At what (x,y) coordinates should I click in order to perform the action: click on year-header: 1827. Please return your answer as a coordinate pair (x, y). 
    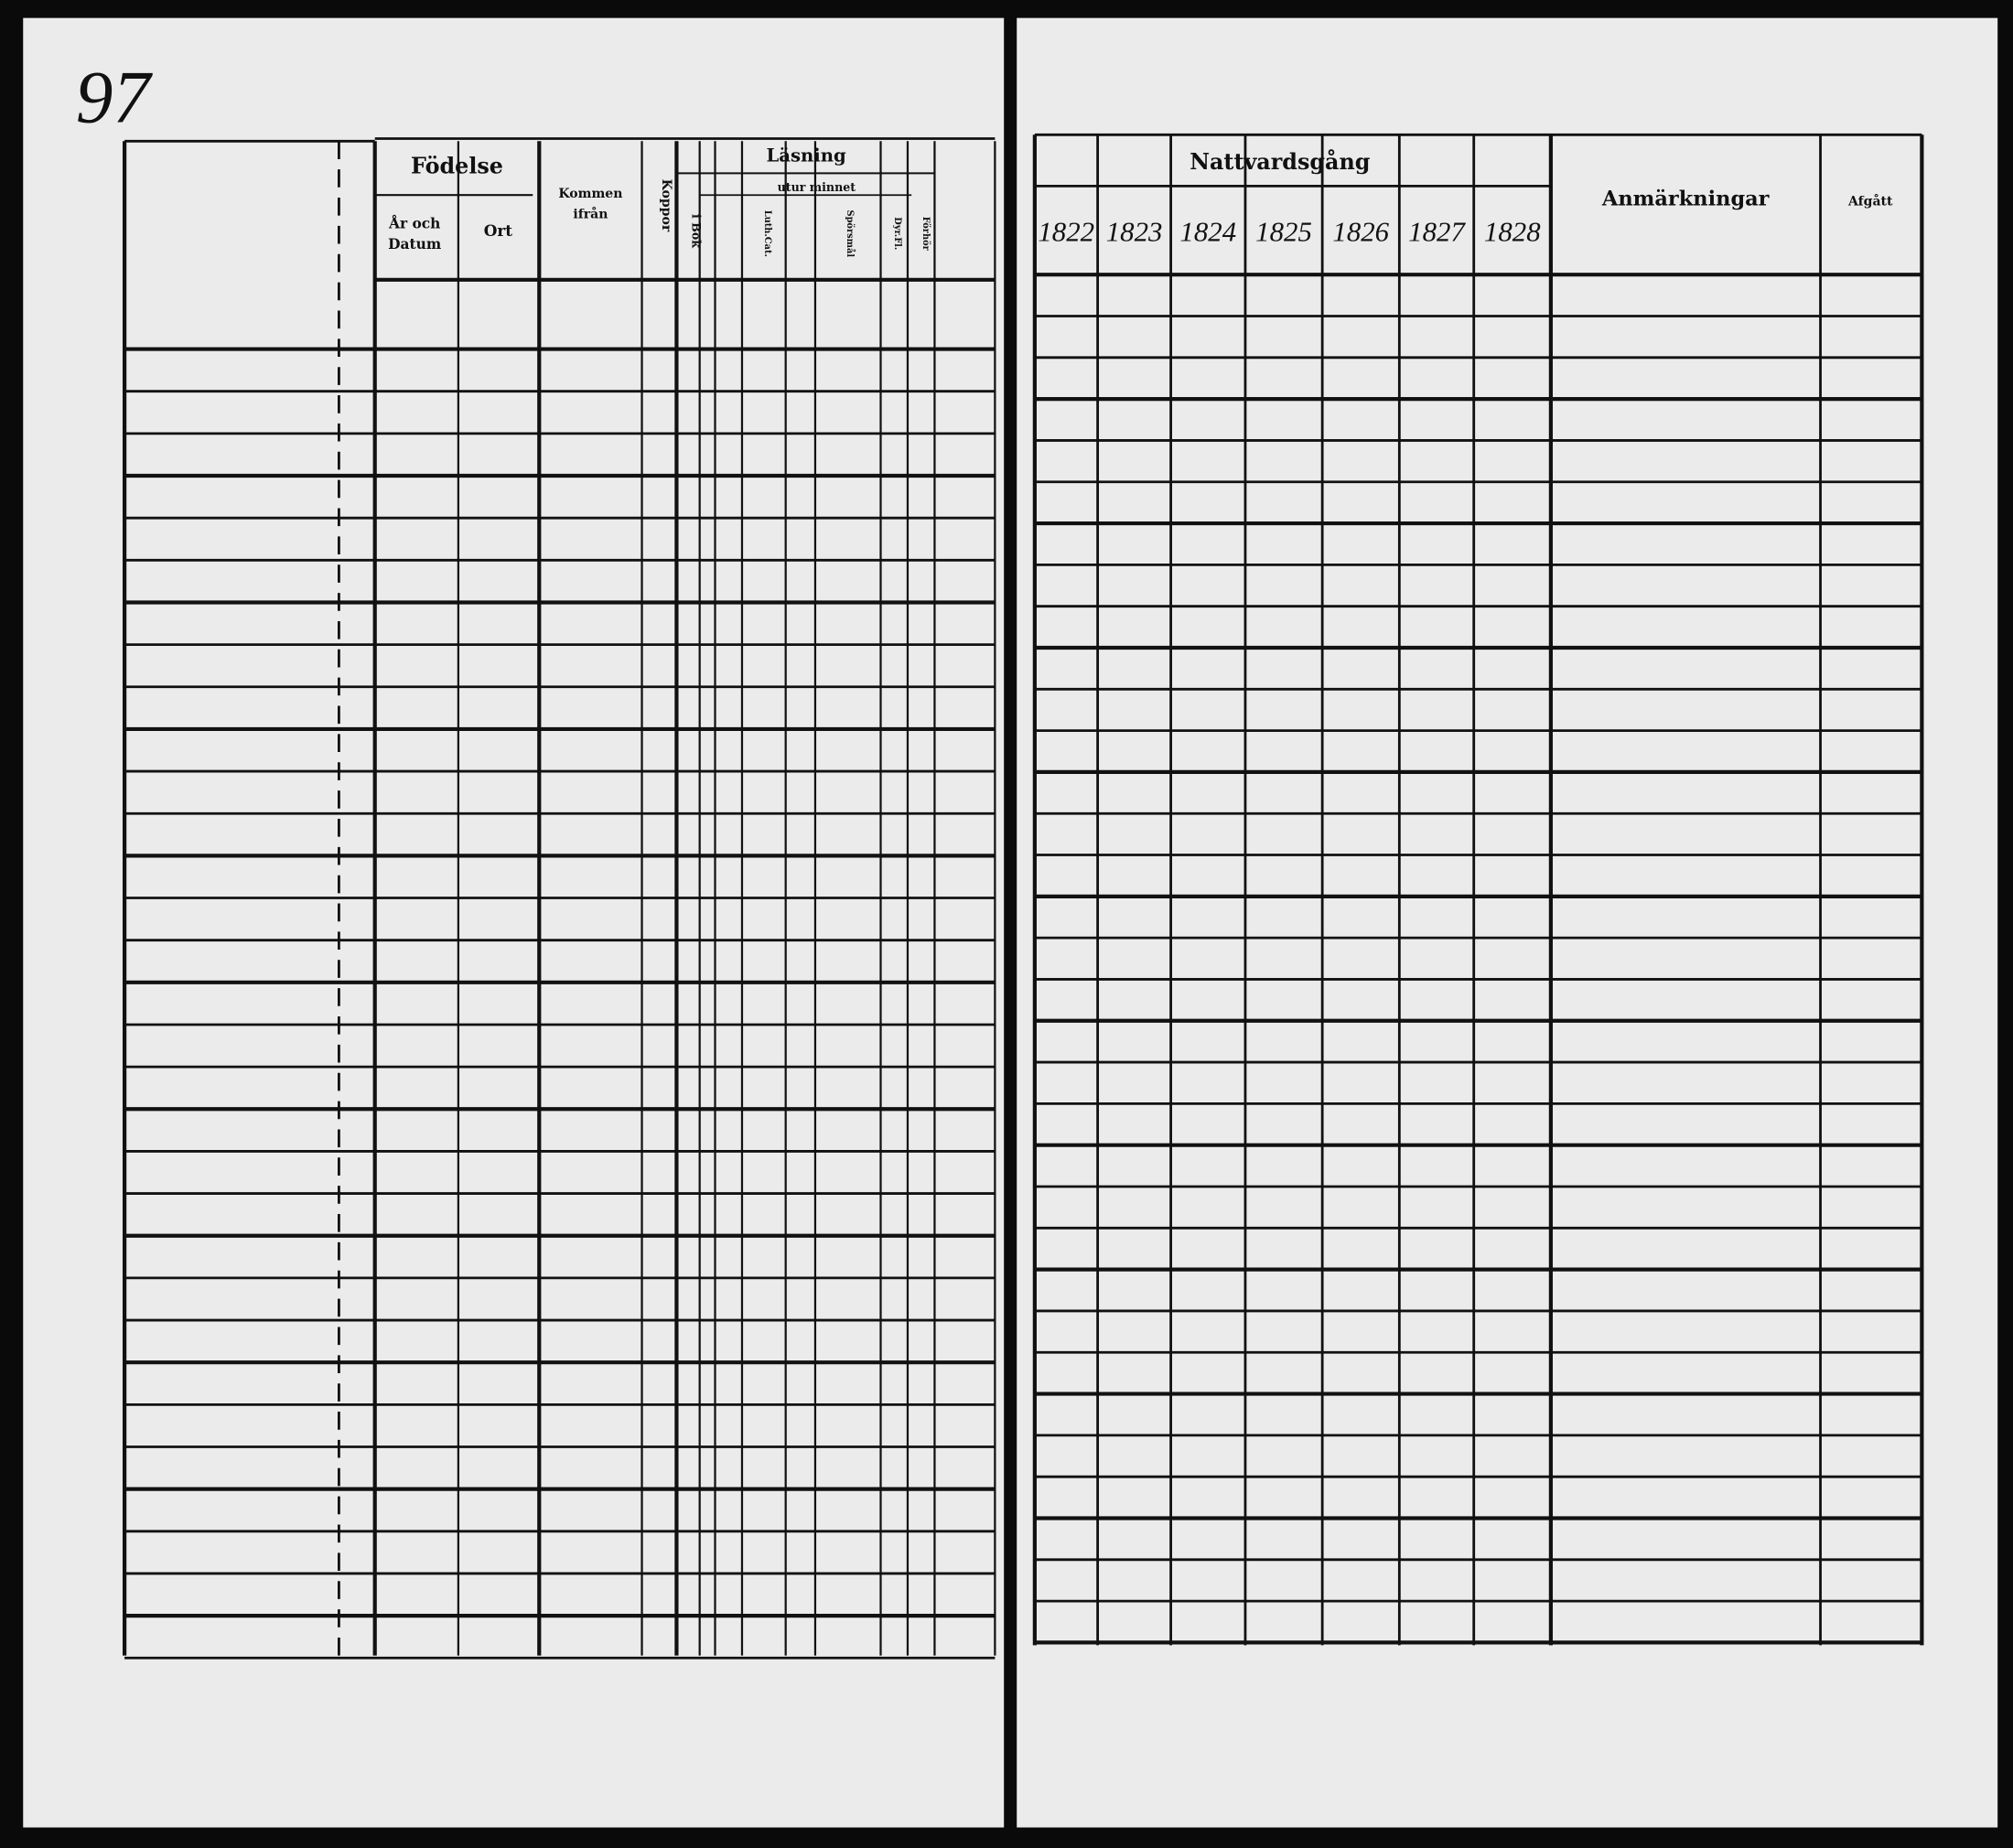
    Looking at the image, I should click on (1437, 233).